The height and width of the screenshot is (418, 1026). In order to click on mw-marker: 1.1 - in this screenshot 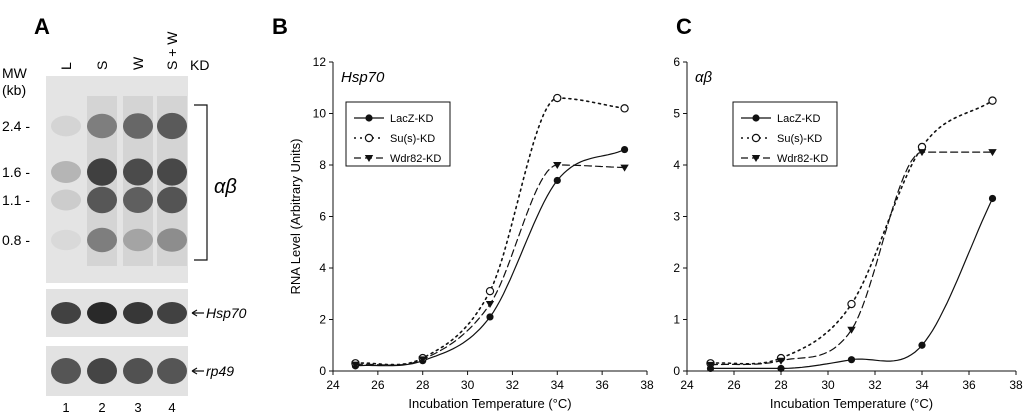, I will do `click(16, 200)`.